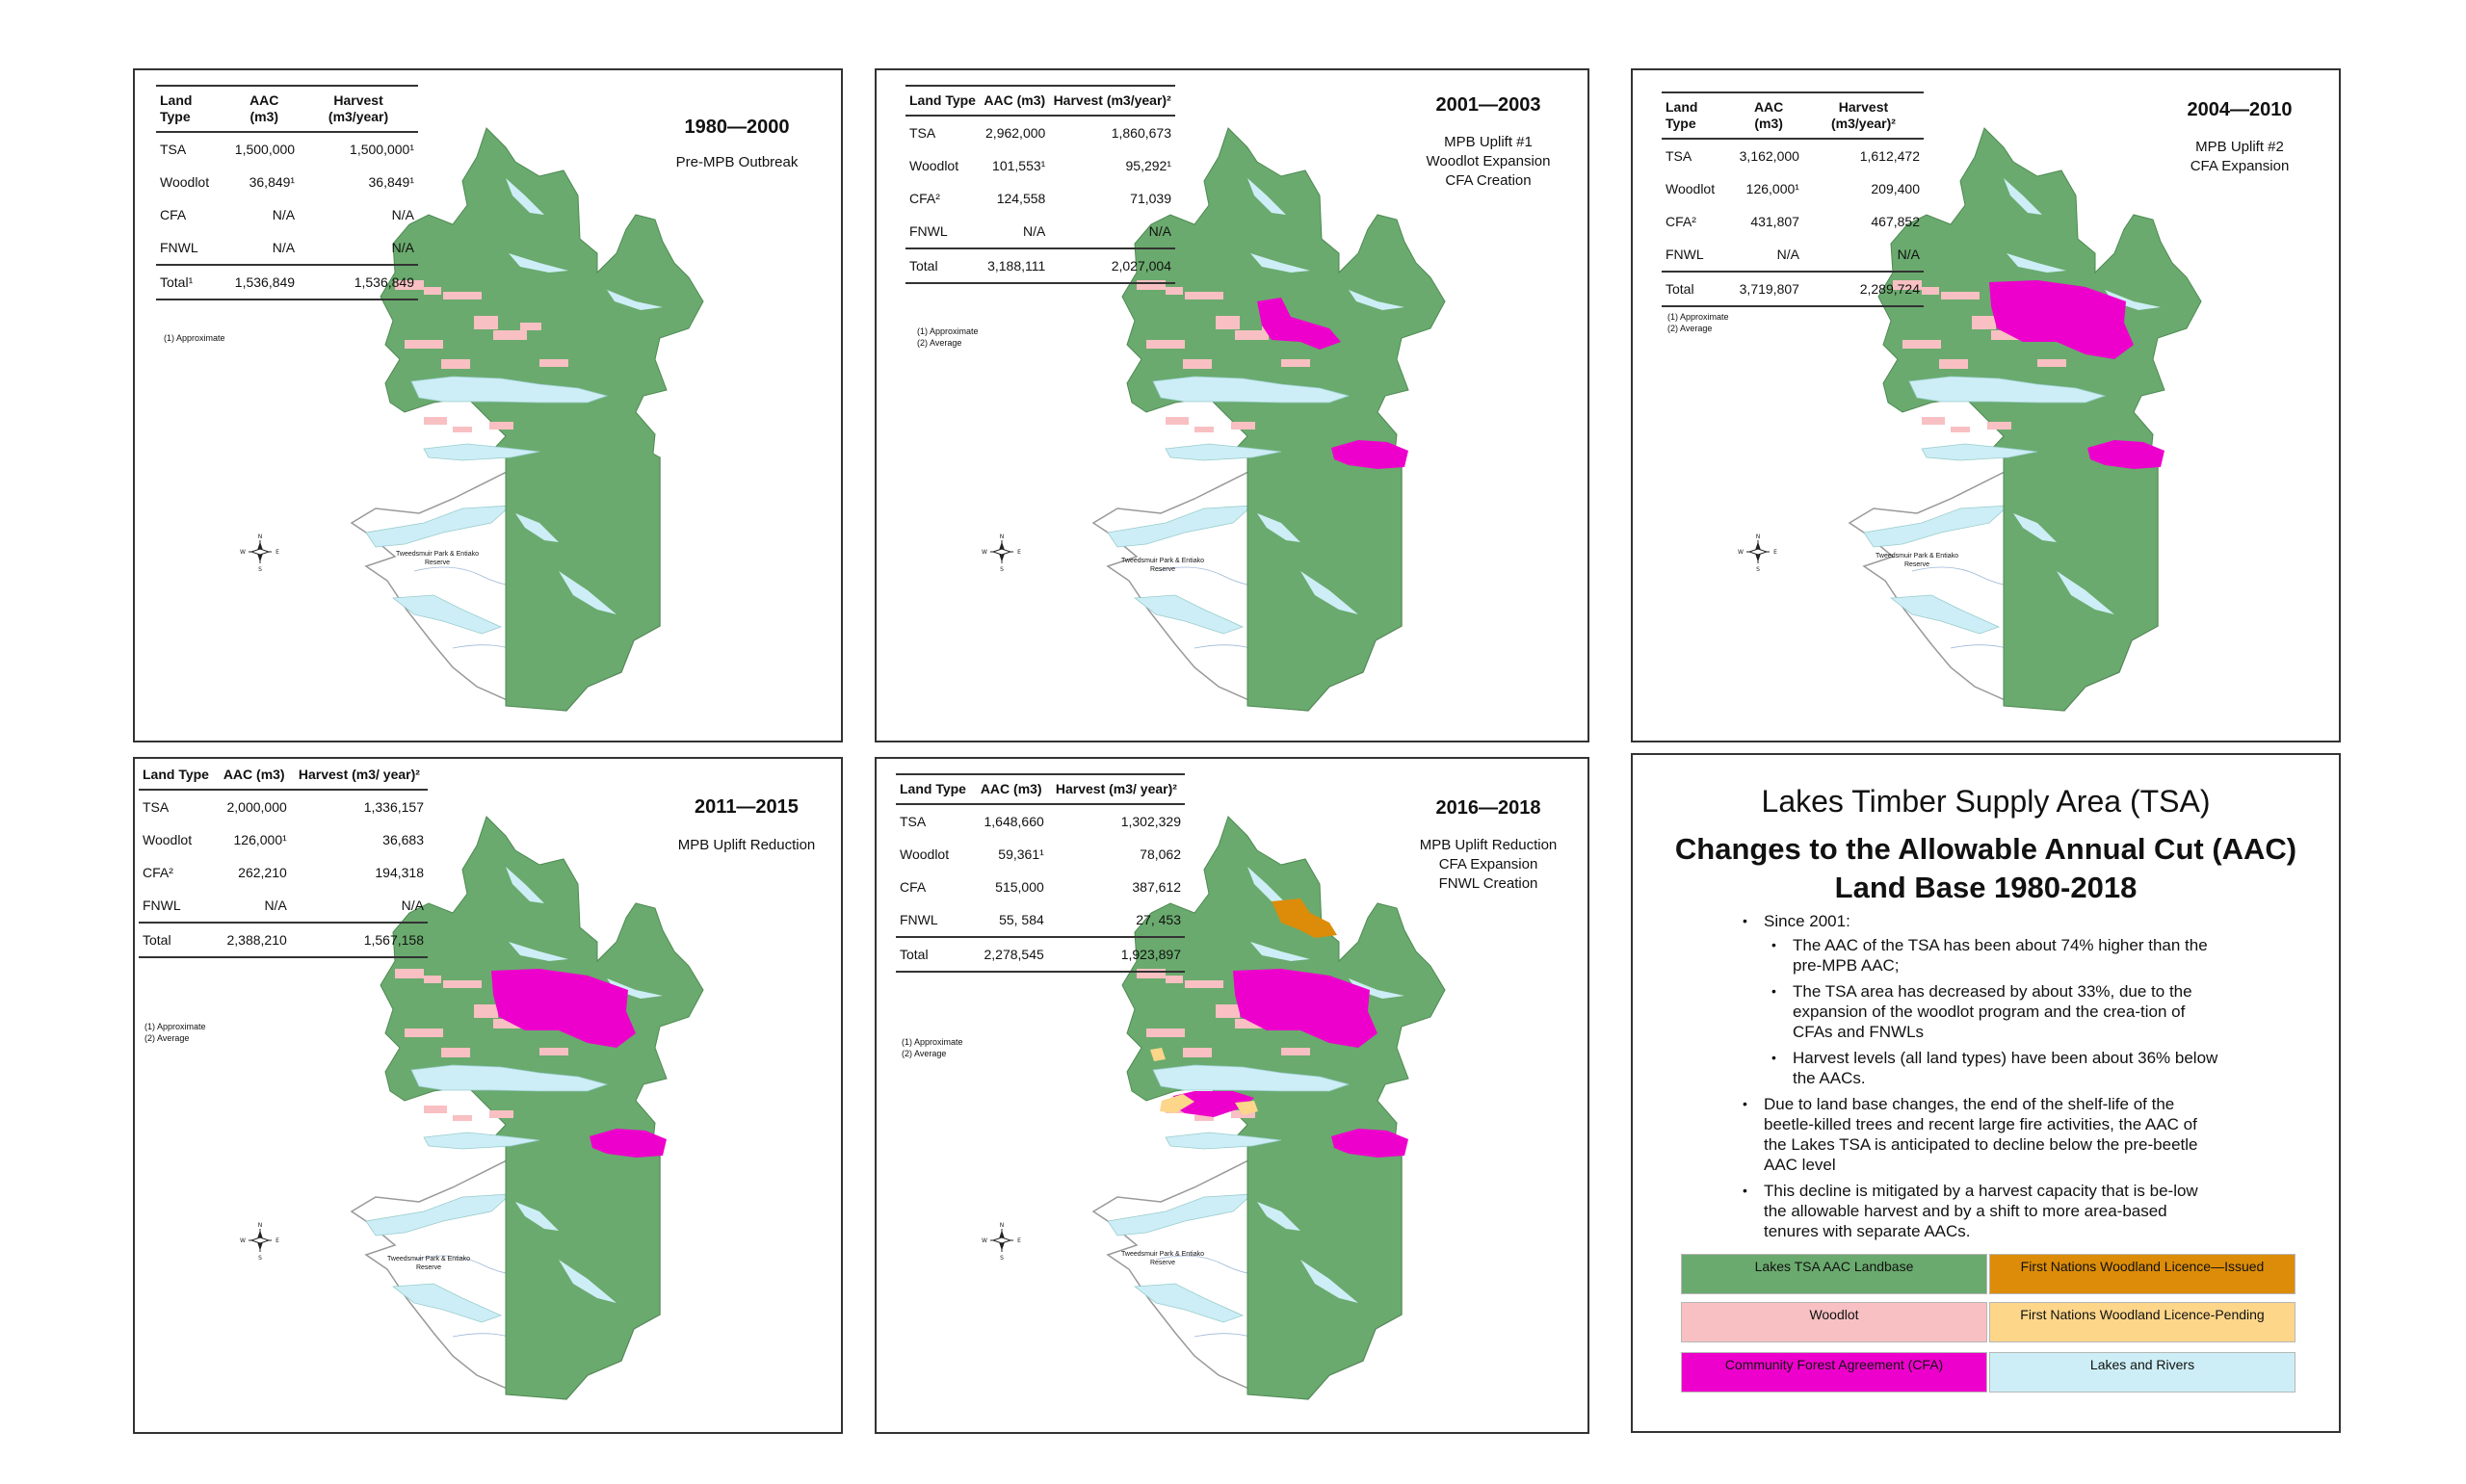  What do you see at coordinates (2142, 1322) in the screenshot?
I see `legend-key-fnwl-pending: First Nations Woodland Licence-Pending` at bounding box center [2142, 1322].